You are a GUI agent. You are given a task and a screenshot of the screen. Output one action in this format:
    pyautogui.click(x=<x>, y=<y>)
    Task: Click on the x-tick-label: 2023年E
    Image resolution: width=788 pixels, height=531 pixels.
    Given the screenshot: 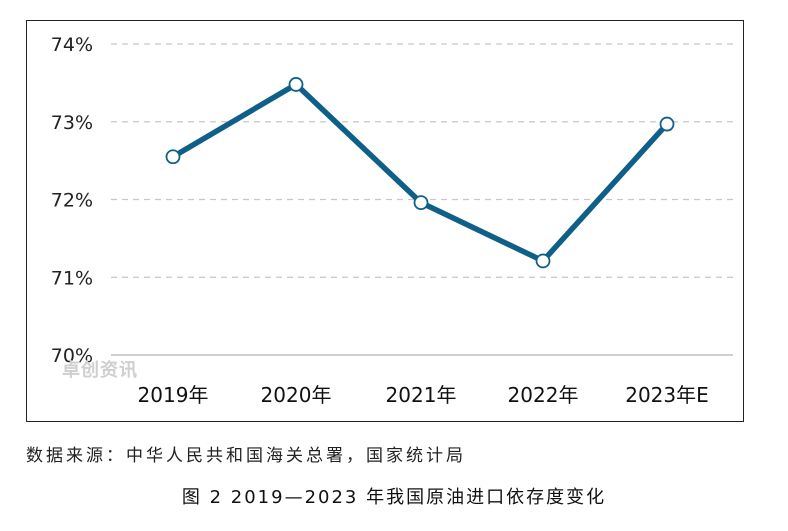 What is the action you would take?
    pyautogui.click(x=667, y=395)
    